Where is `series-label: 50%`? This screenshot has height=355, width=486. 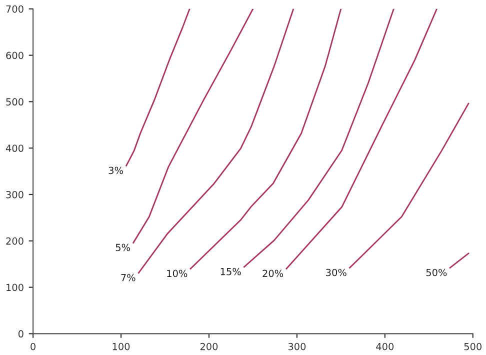
series-label: 50% is located at coordinates (436, 272).